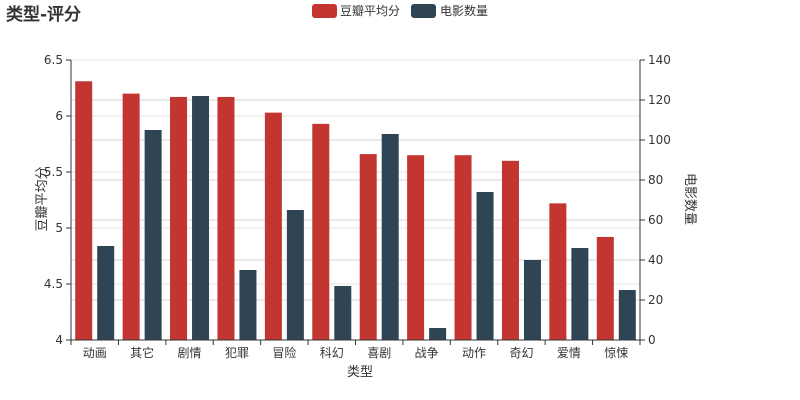 This screenshot has width=800, height=400. I want to click on x-tick-label: 科幻, so click(332, 353).